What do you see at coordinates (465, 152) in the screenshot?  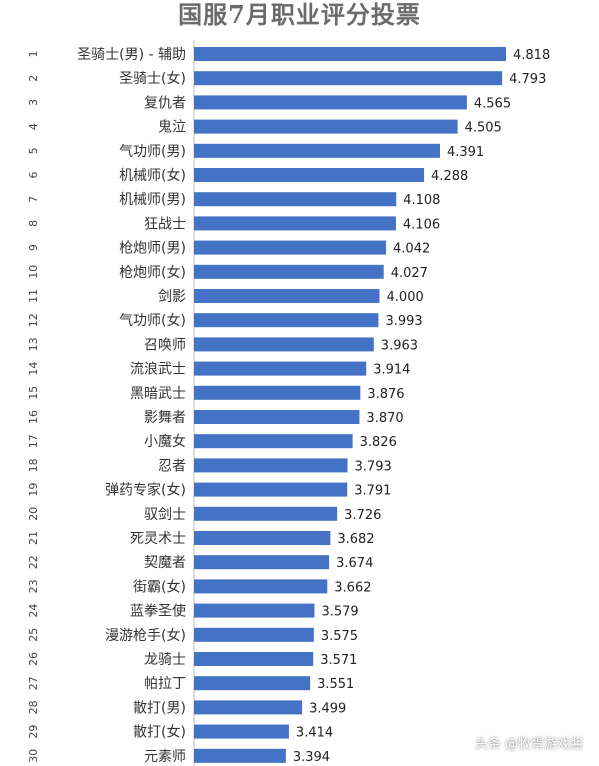 I see `bar-value-label: 4.391` at bounding box center [465, 152].